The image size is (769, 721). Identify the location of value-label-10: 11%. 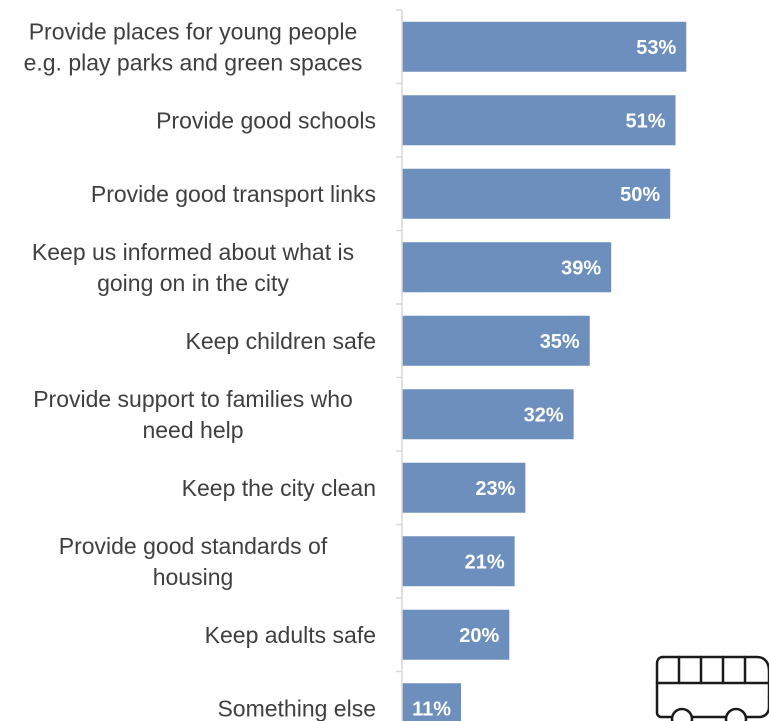
(431, 709).